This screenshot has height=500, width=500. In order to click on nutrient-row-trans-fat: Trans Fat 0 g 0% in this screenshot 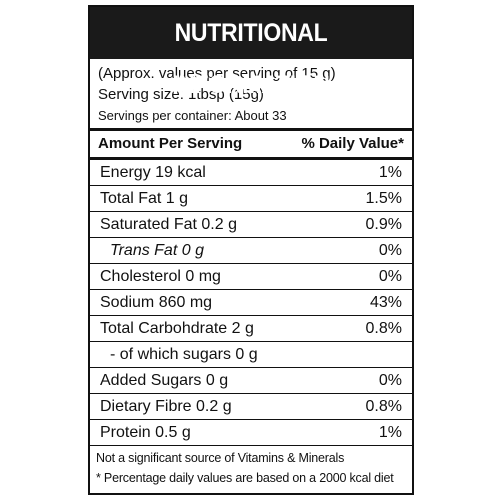, I will do `click(251, 251)`.